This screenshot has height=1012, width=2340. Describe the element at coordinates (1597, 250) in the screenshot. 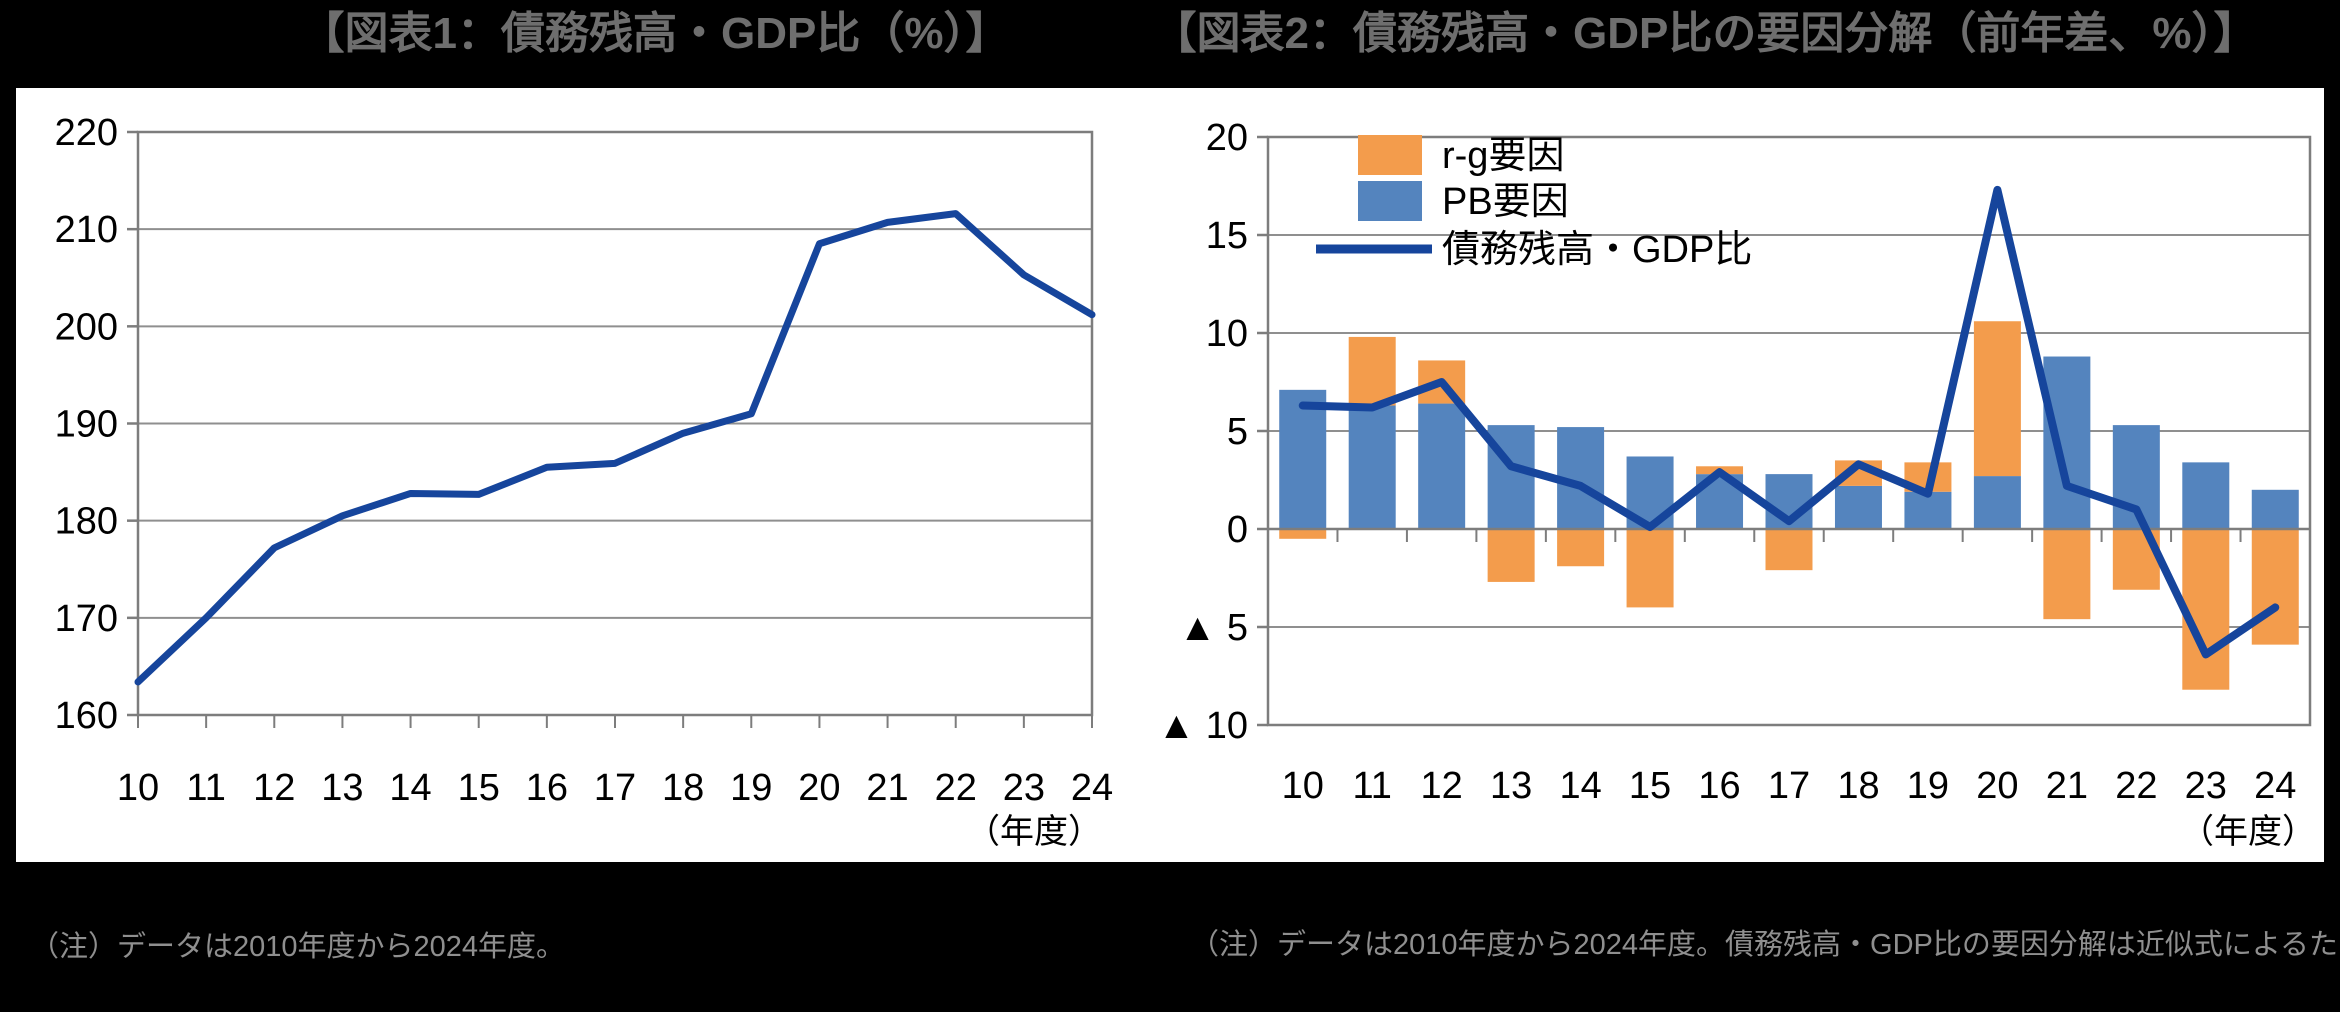

I see `legend-item-label: 債務残高・GDP比` at that location.